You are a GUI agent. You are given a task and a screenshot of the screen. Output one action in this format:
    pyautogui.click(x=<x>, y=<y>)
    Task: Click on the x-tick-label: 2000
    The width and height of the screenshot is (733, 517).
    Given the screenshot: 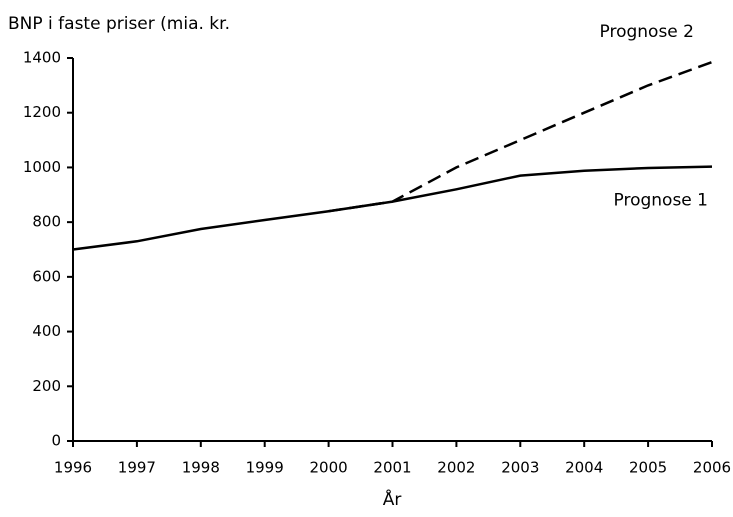 What is the action you would take?
    pyautogui.click(x=329, y=468)
    